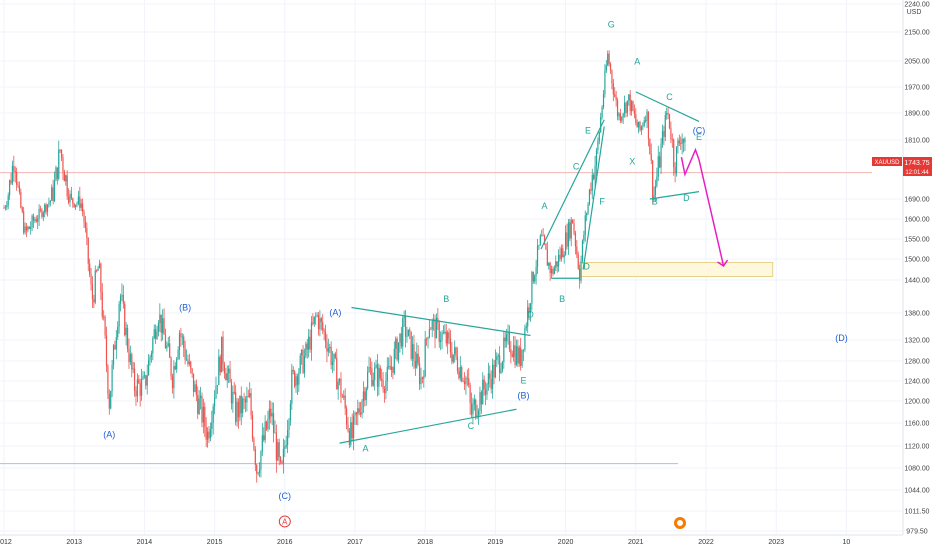  What do you see at coordinates (602, 202) in the screenshot?
I see `wave-label: F` at bounding box center [602, 202].